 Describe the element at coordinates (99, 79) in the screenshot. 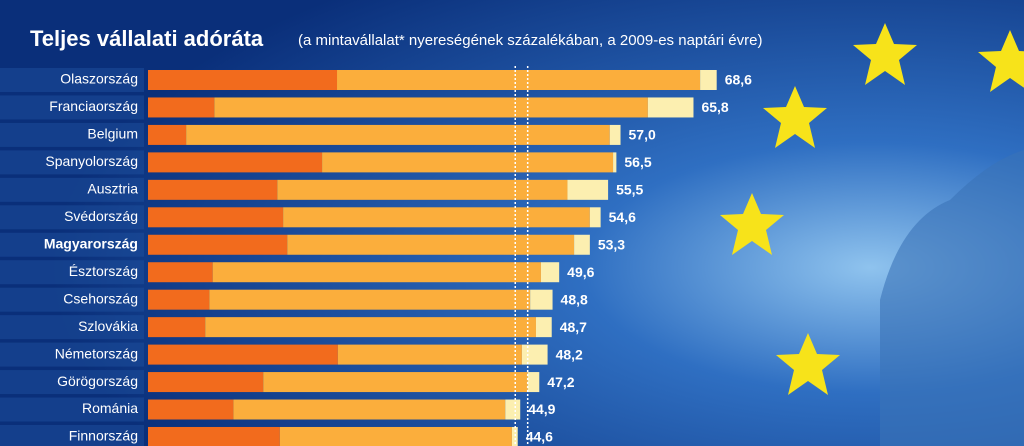

I see `category-label: Olaszország` at that location.